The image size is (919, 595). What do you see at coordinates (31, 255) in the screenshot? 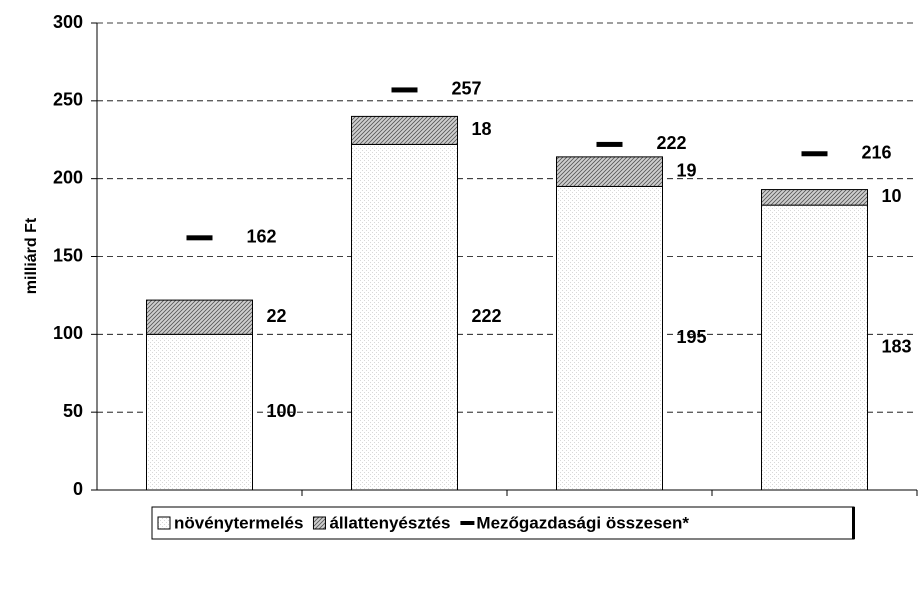
I see `y-axis-label: milliárd Ft` at bounding box center [31, 255].